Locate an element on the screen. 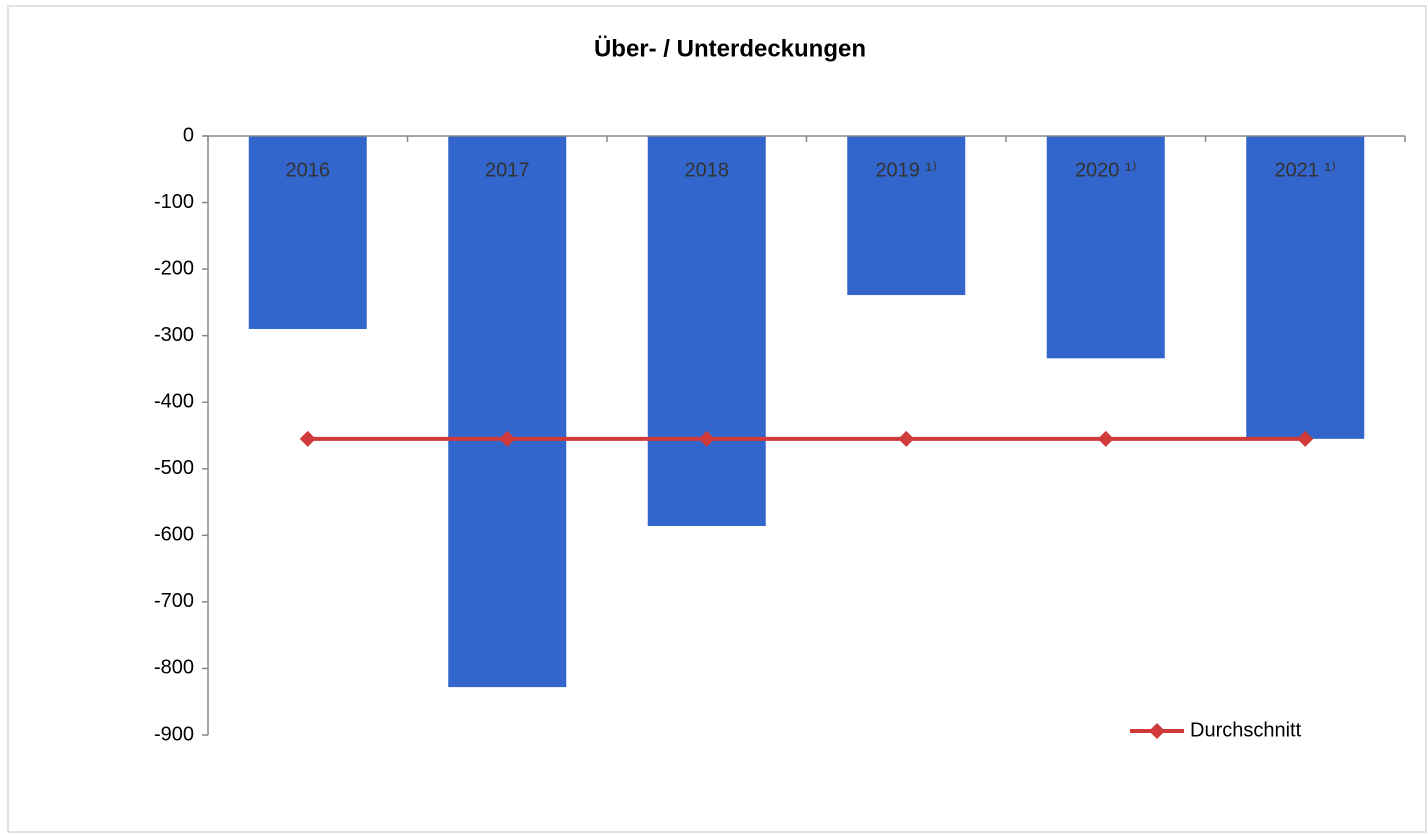  y-tick-label: 0 is located at coordinates (188, 135).